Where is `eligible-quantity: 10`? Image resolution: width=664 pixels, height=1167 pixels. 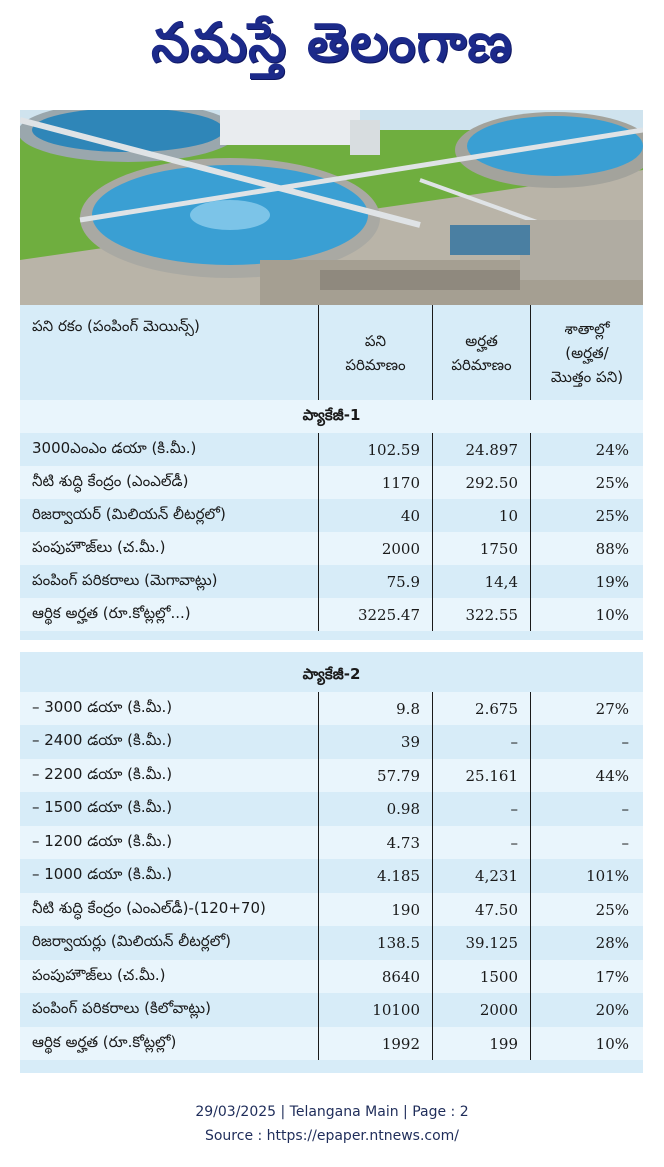
eligible-quantity: 10 is located at coordinates (481, 515).